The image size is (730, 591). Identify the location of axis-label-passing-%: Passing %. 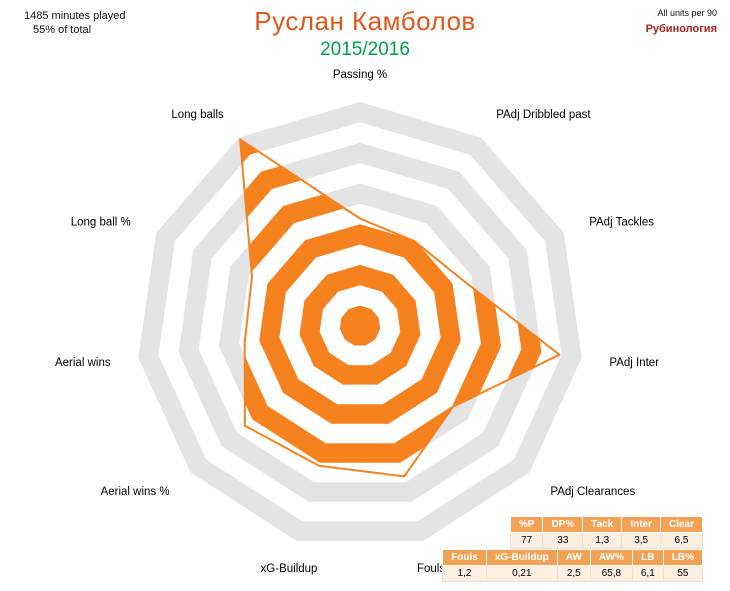
(360, 75).